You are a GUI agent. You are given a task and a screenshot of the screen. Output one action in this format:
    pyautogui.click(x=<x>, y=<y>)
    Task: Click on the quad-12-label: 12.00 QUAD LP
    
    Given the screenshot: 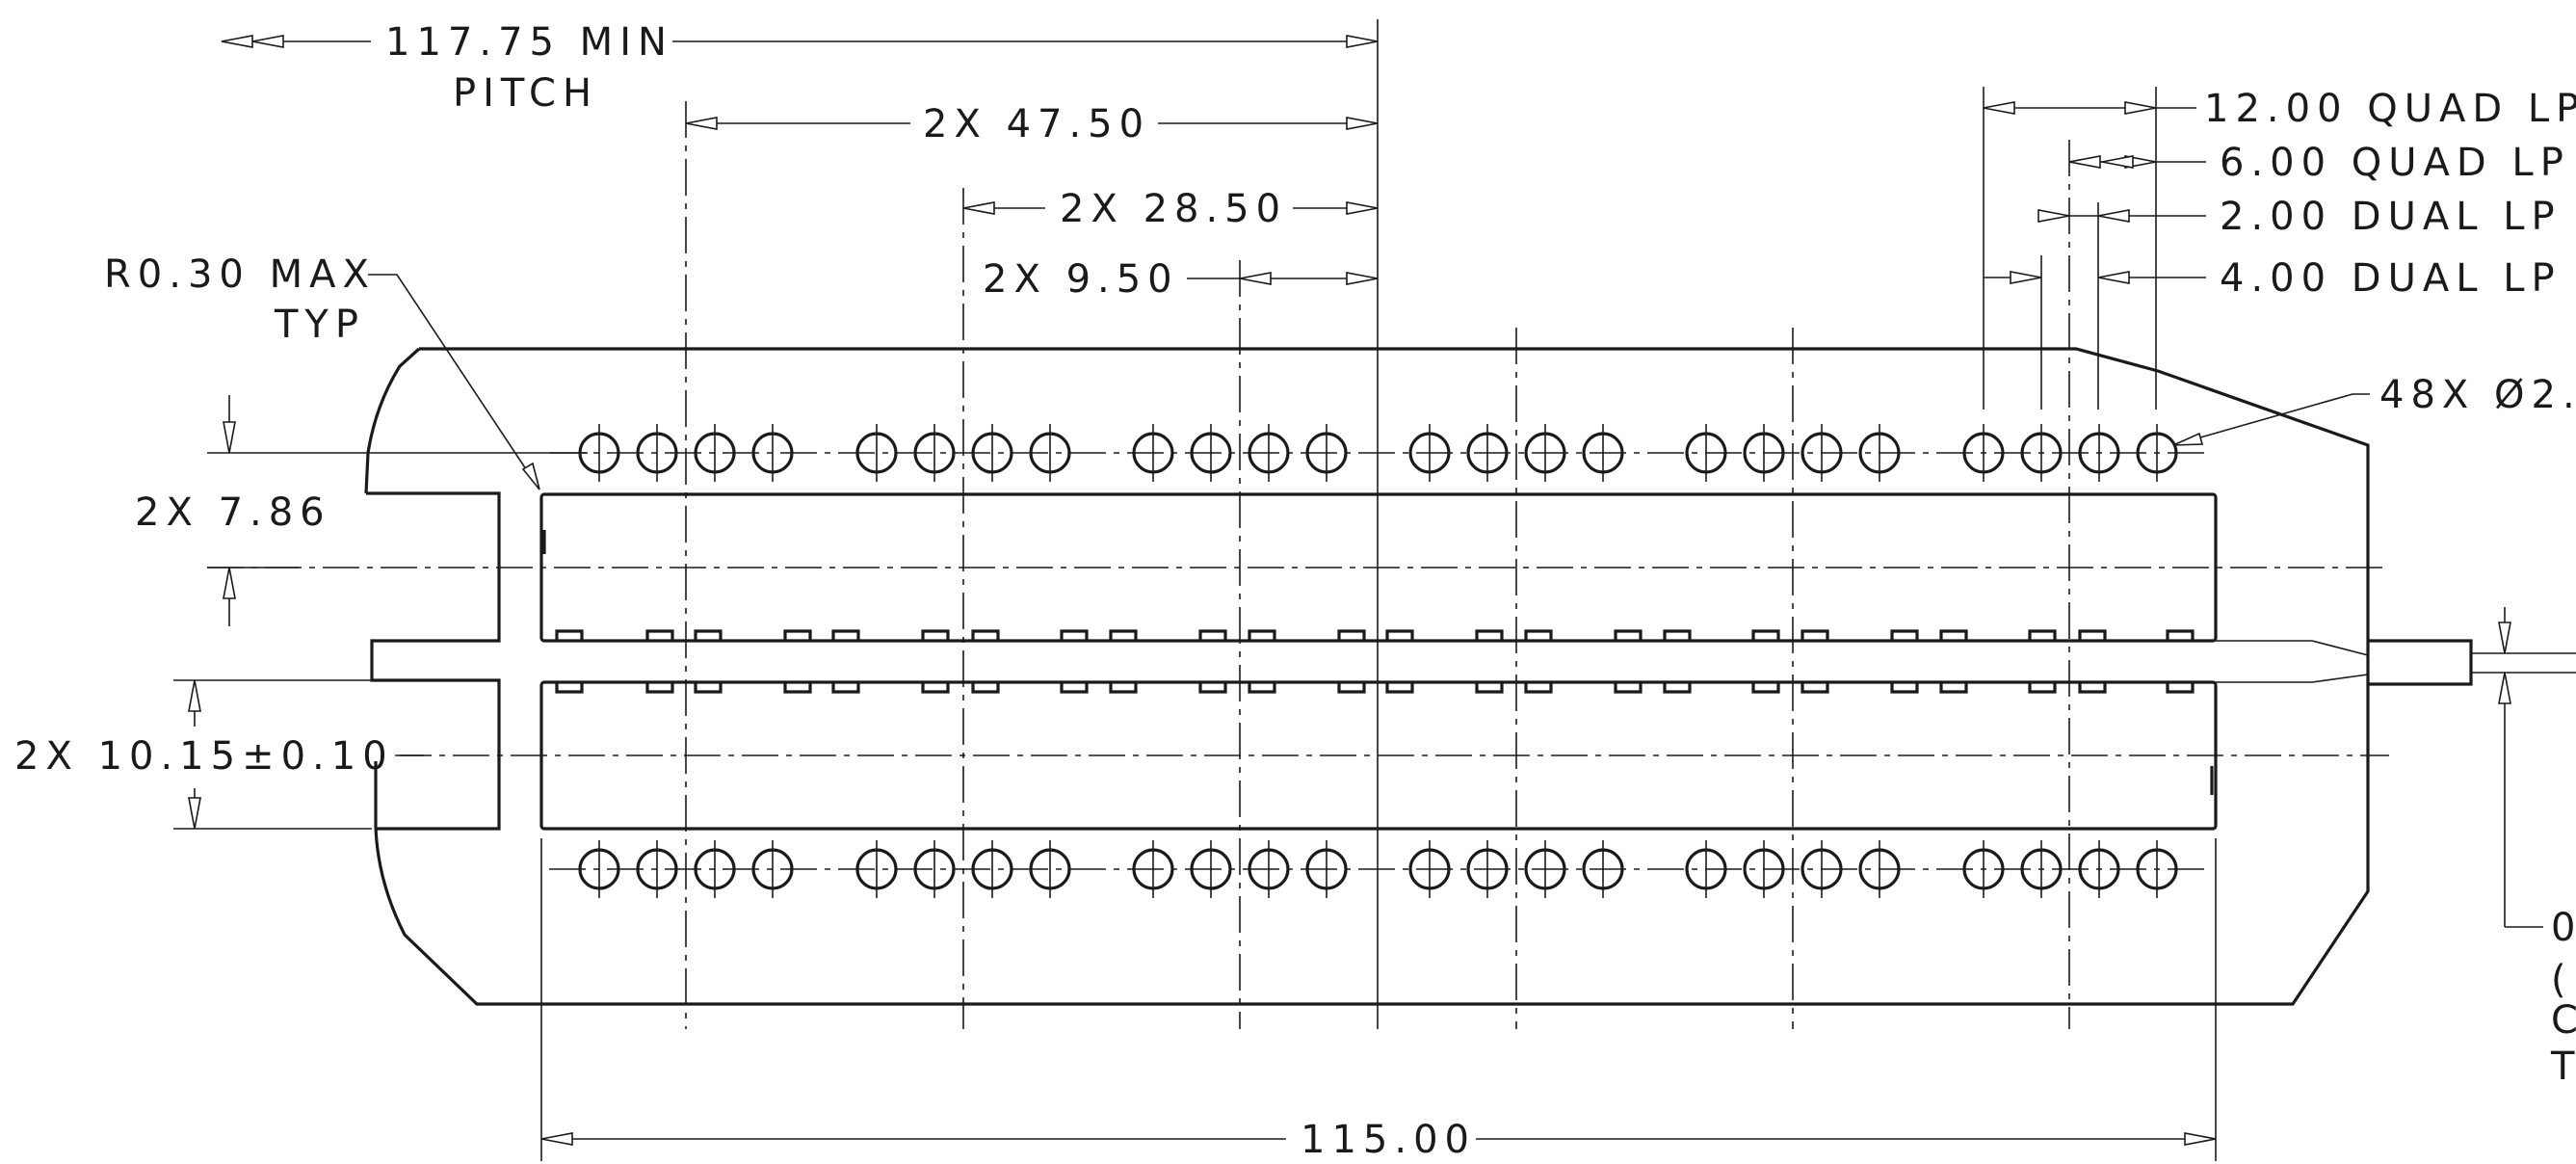 What is the action you would take?
    pyautogui.click(x=2390, y=109)
    